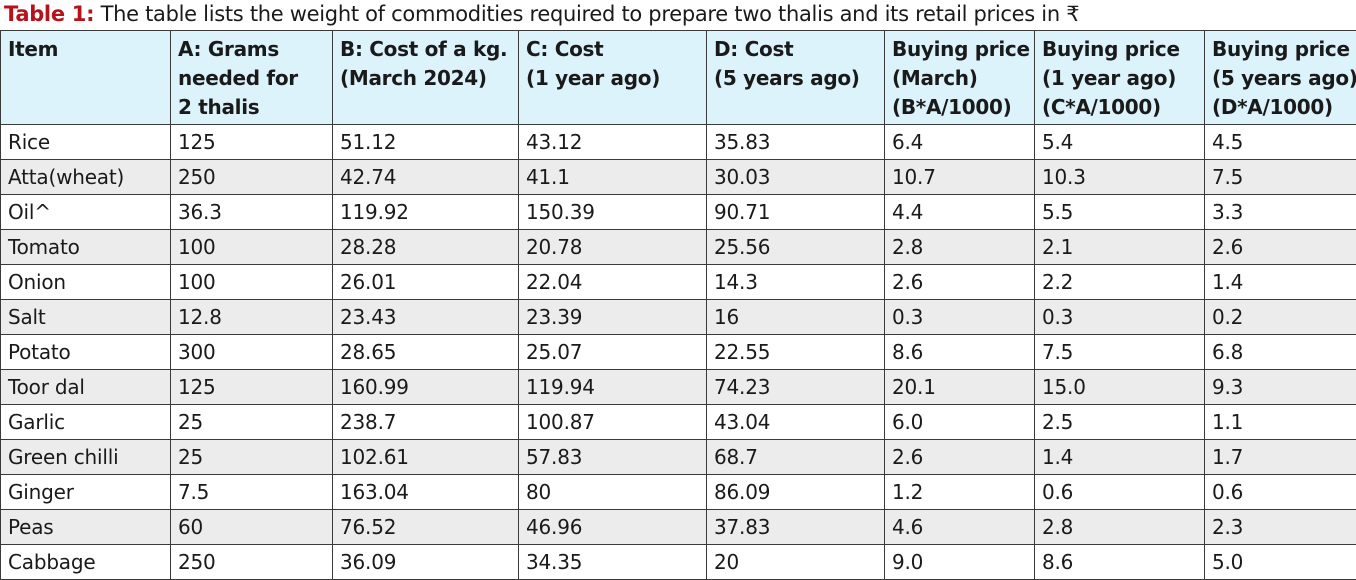 The image size is (1356, 580). Describe the element at coordinates (426, 527) in the screenshot. I see `value-cell: 76.52` at that location.